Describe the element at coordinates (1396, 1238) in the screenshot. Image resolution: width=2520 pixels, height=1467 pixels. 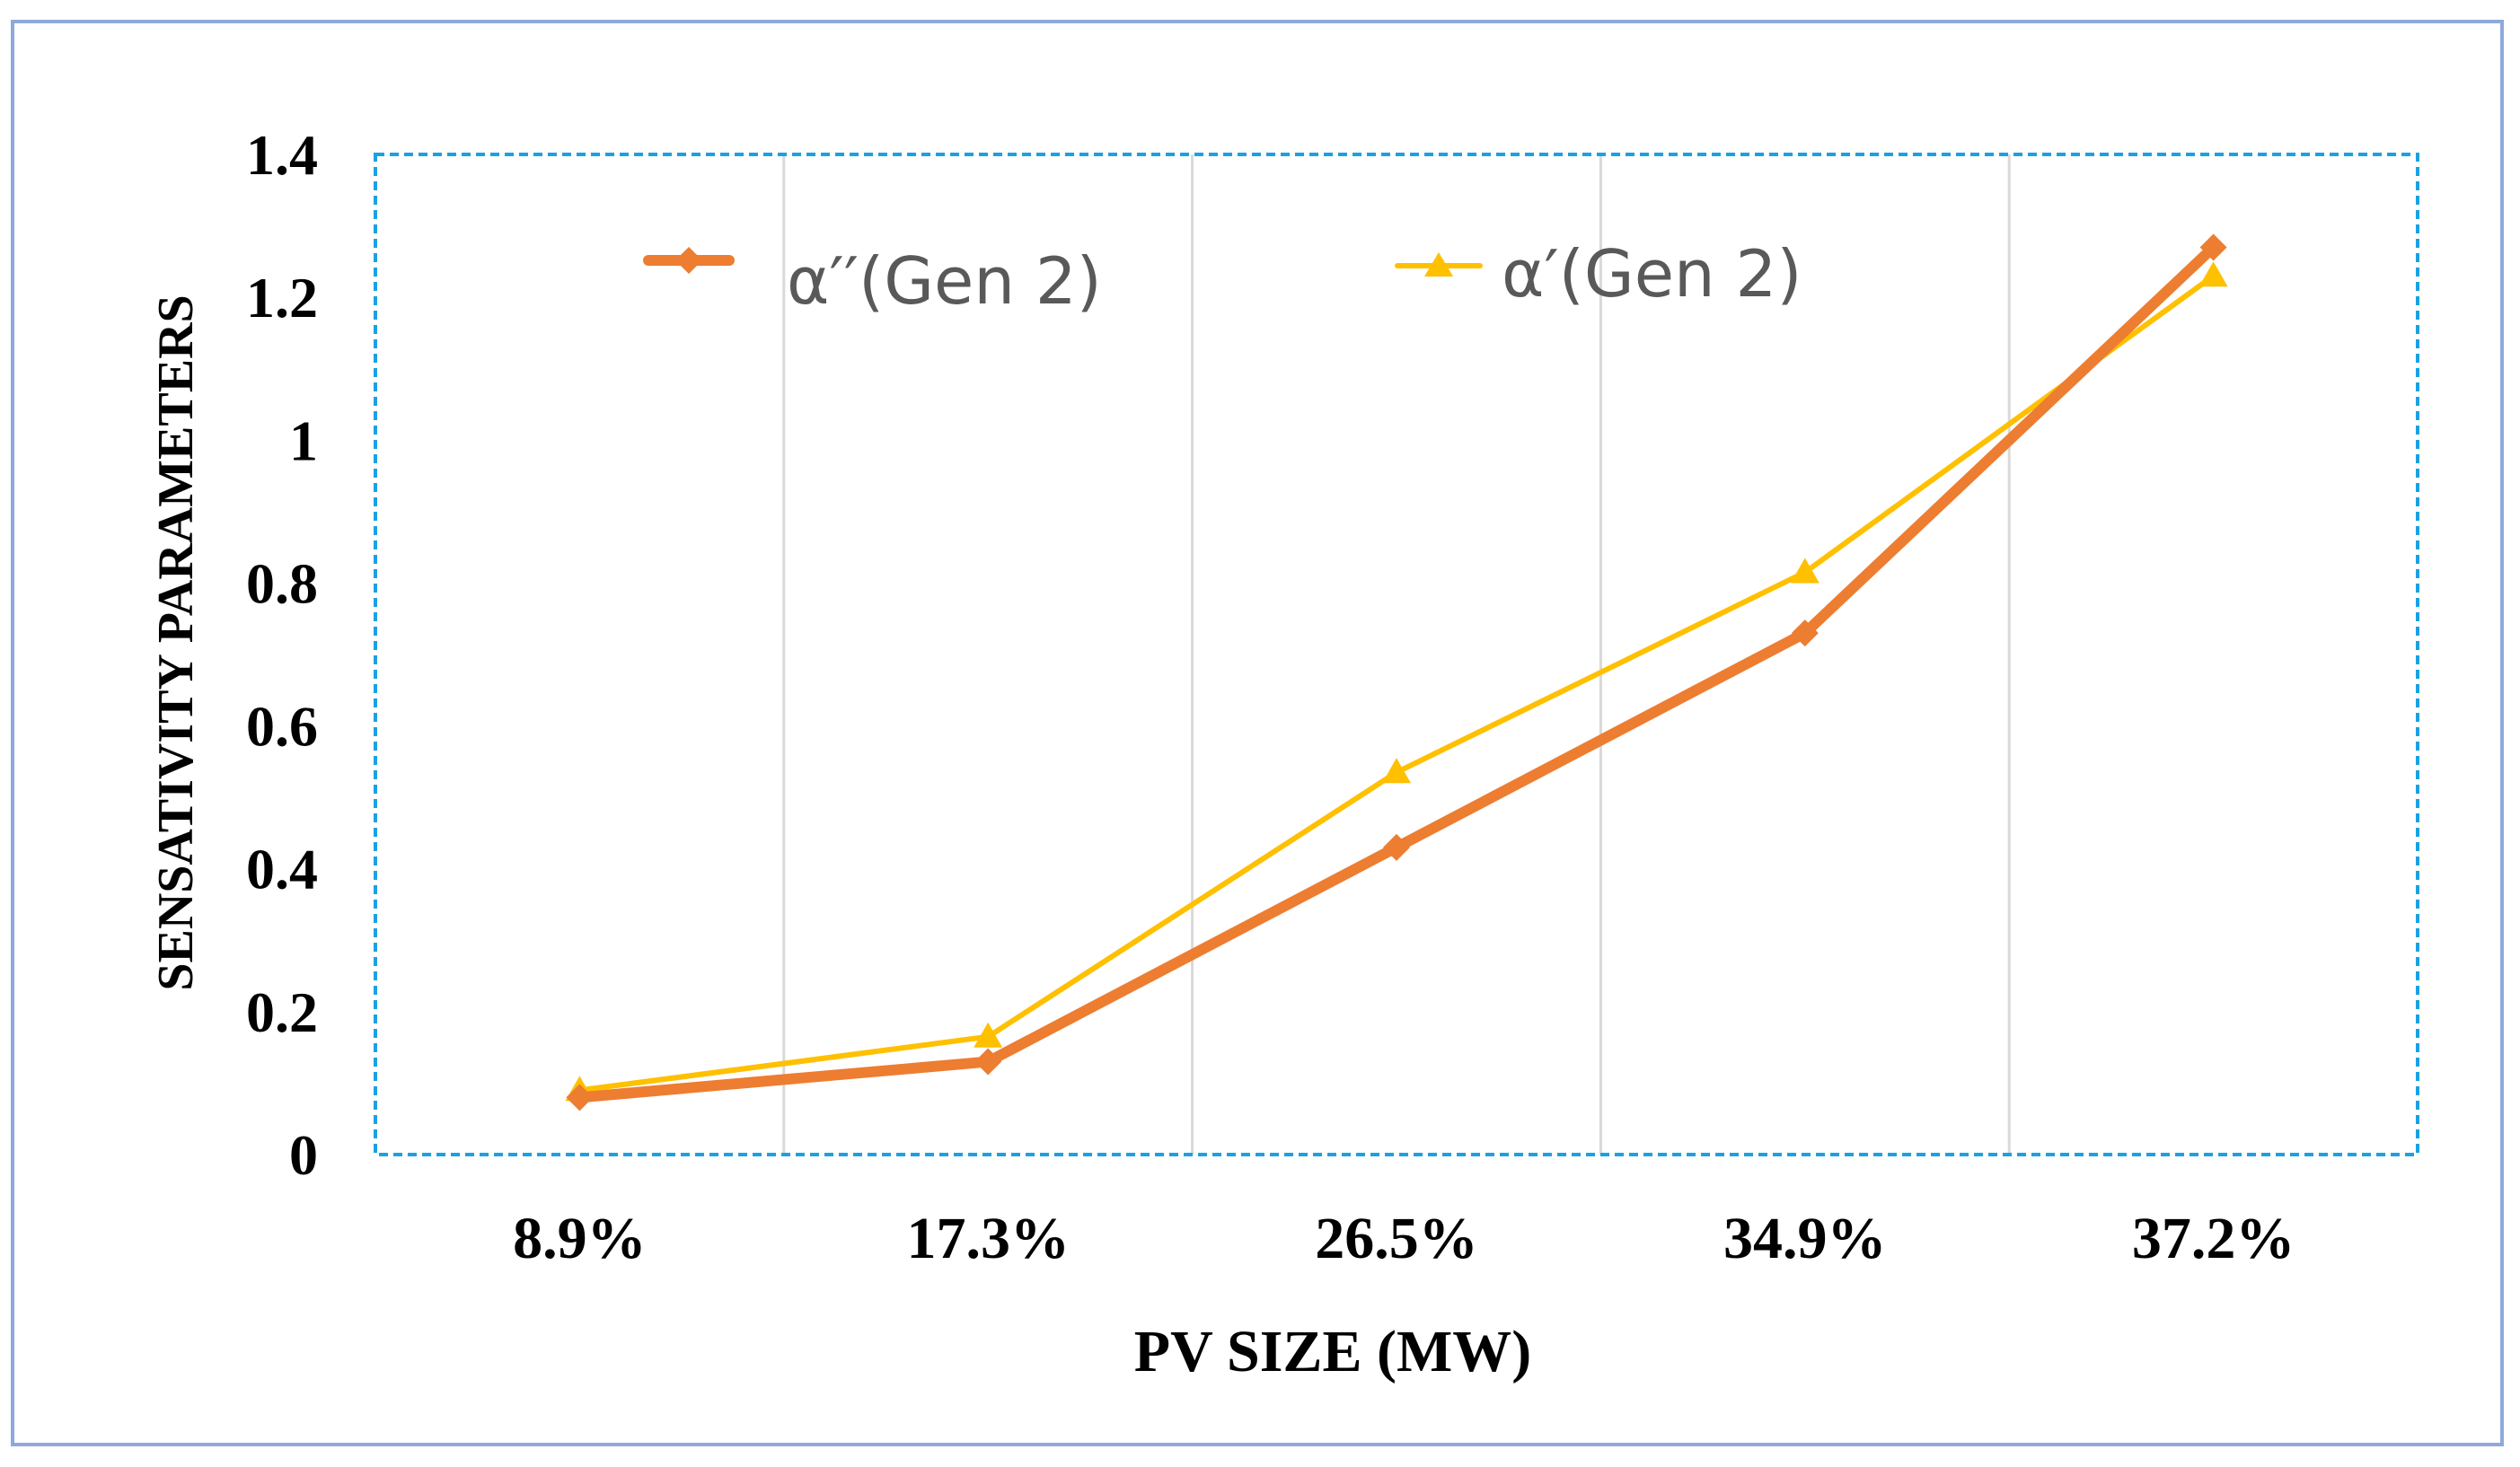
I see `x-tick-label: 26.5%` at that location.